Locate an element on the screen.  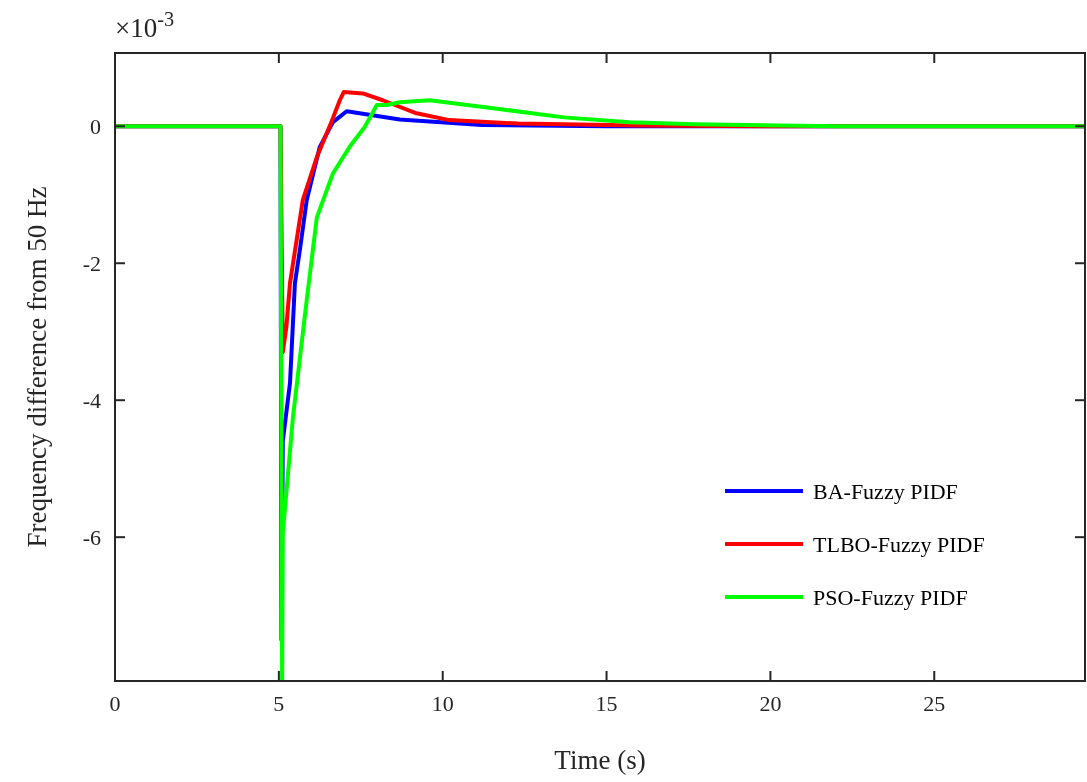
text: ×10$^{-3}$ is located at coordinates (145, 25).